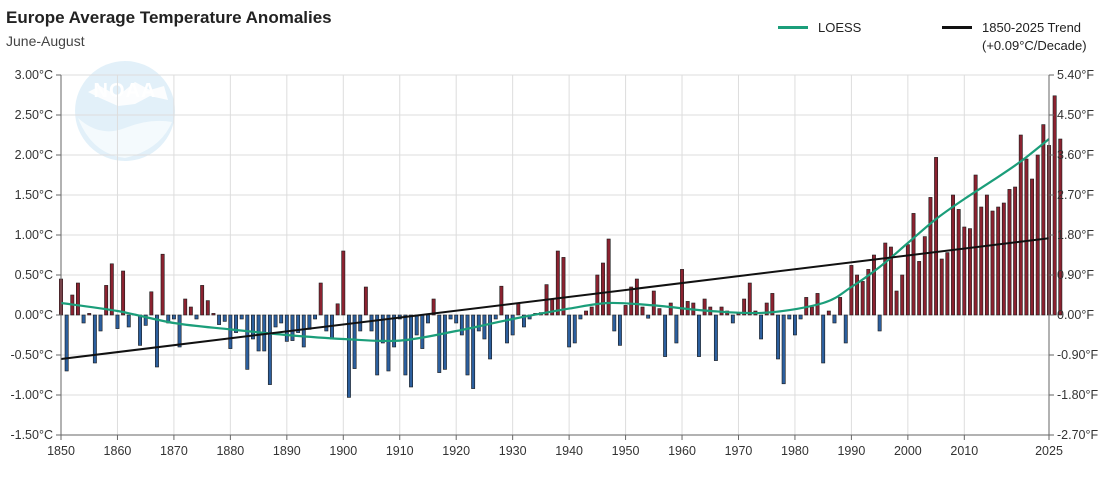  What do you see at coordinates (739, 451) in the screenshot?
I see `x-tick-label: 1970` at bounding box center [739, 451].